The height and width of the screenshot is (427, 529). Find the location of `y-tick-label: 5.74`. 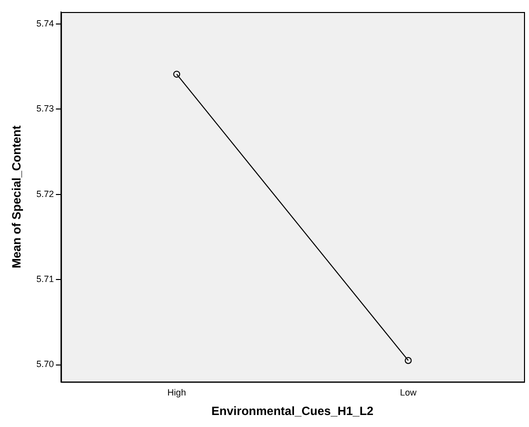

y-tick-label: 5.74 is located at coordinates (45, 23).